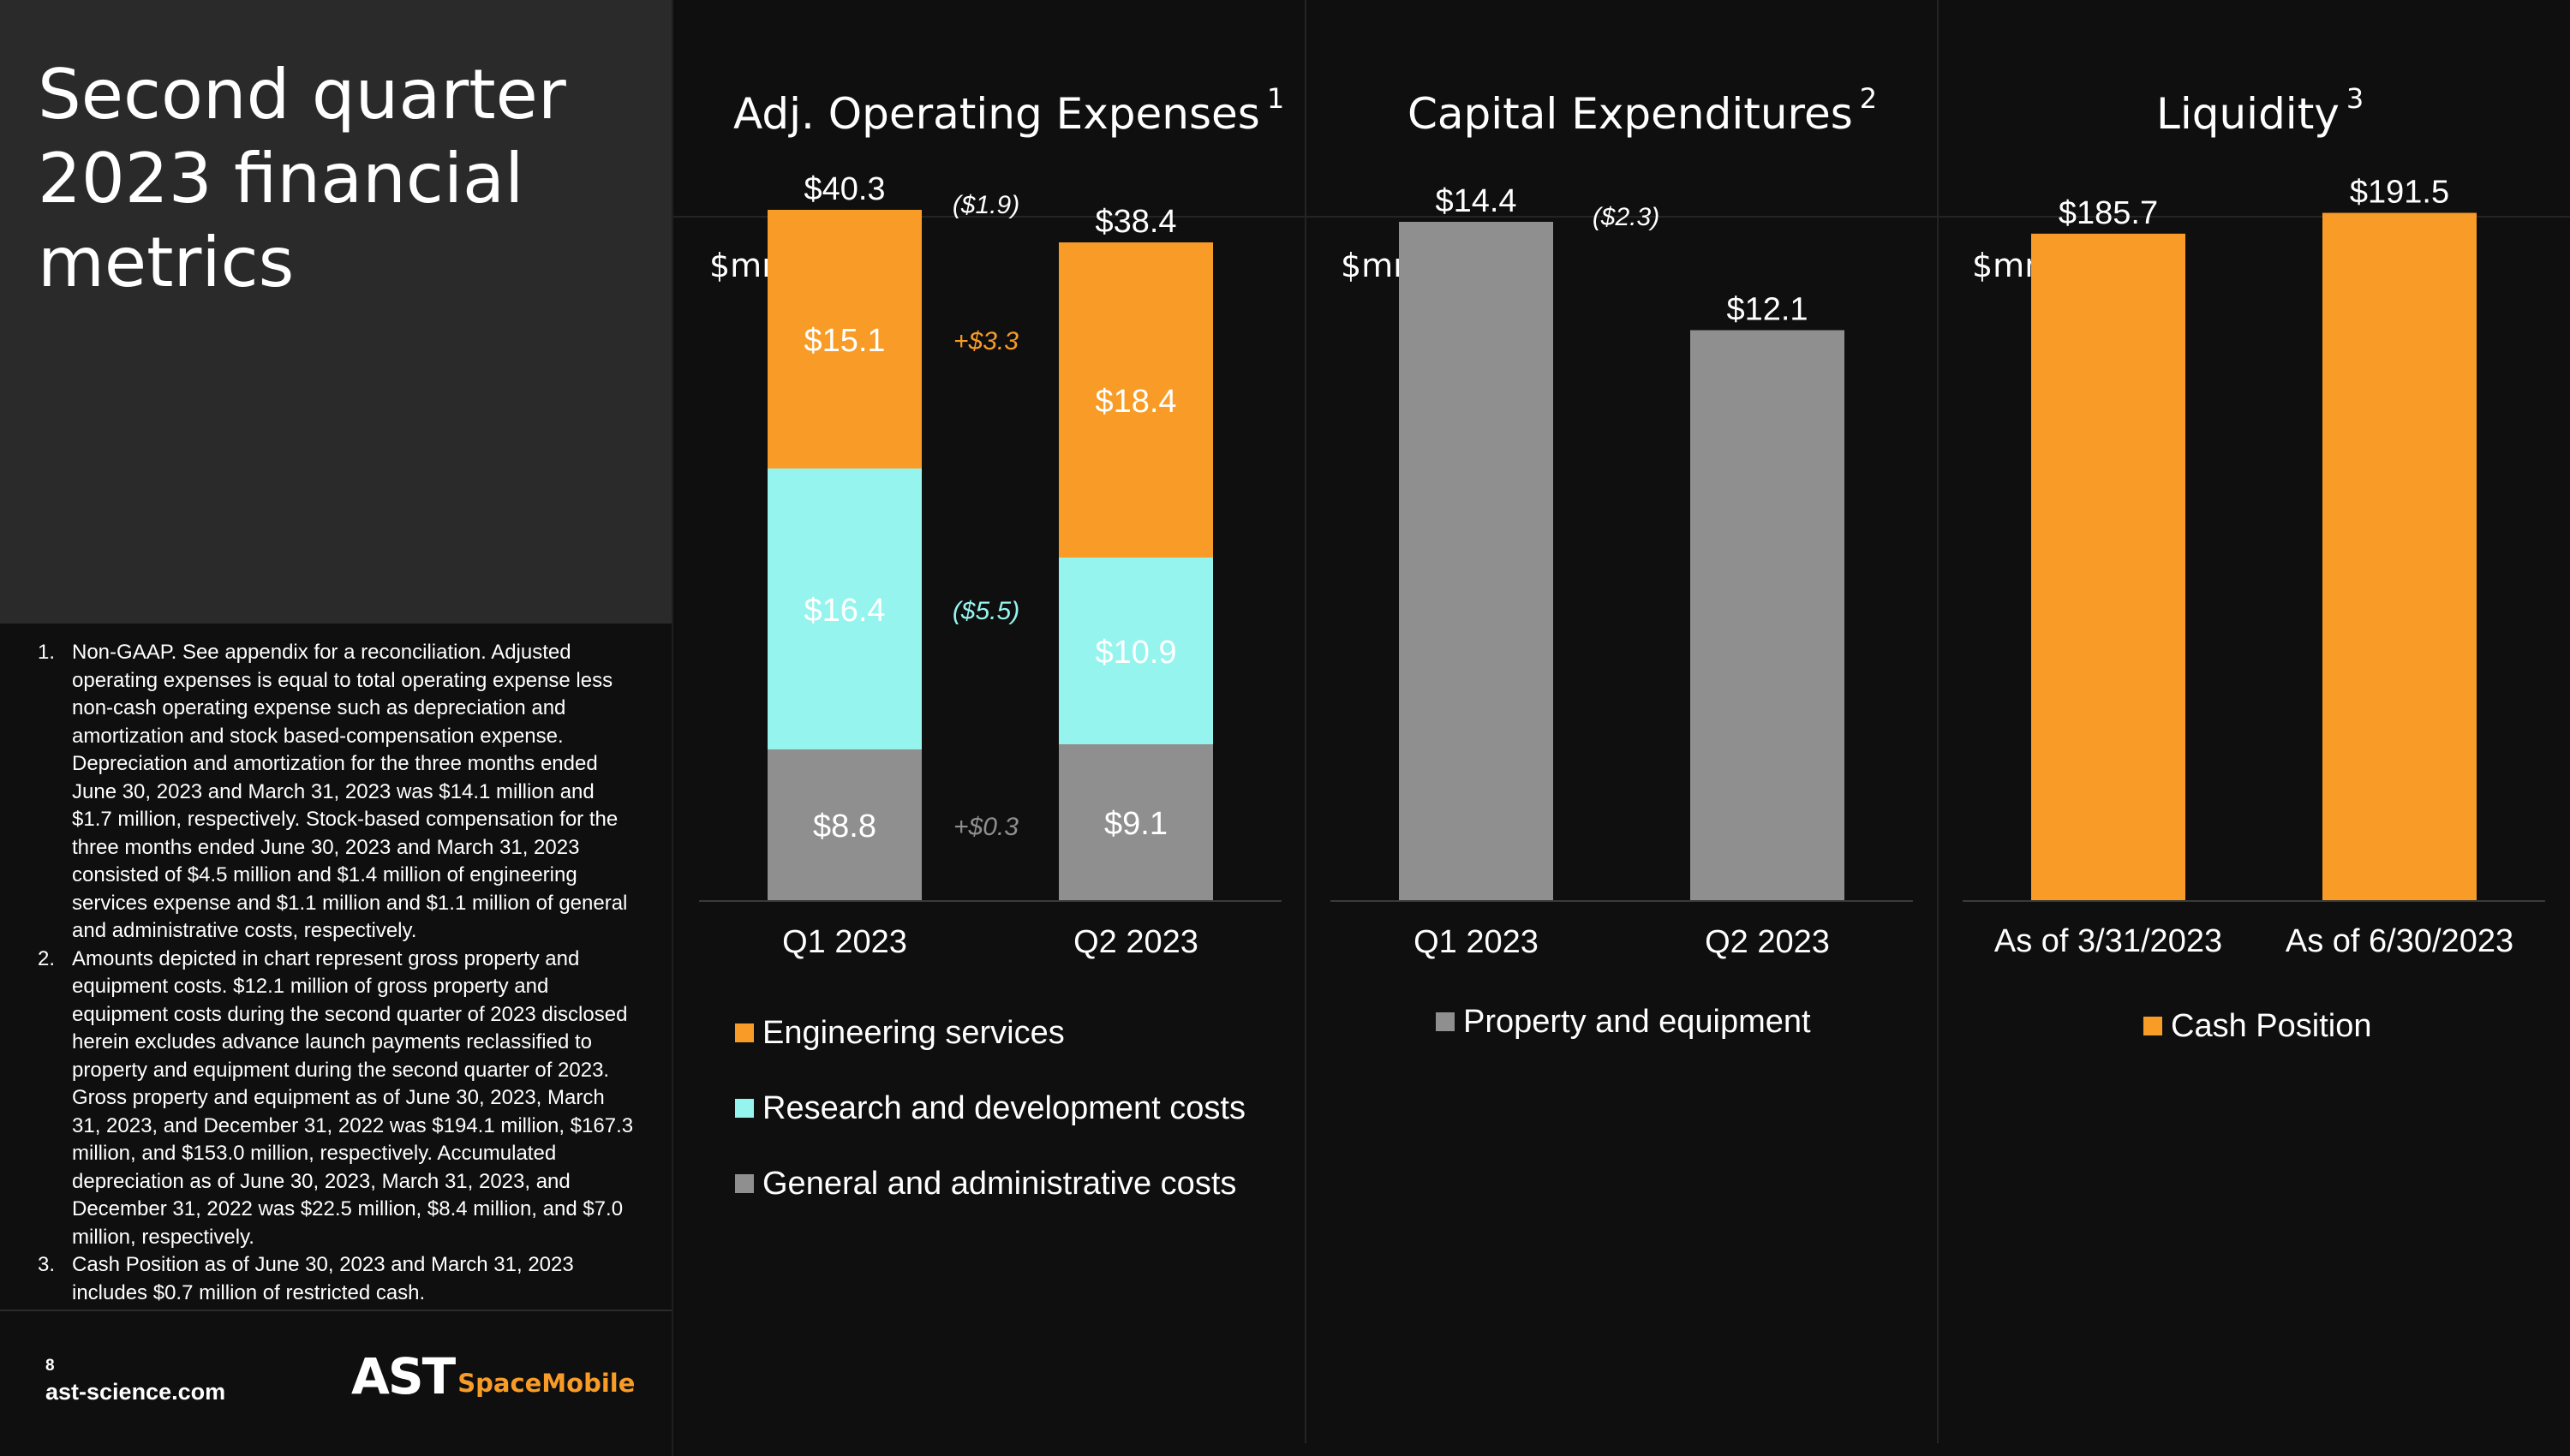 This screenshot has height=1456, width=2570. I want to click on legend-label: General and administrative costs, so click(999, 1183).